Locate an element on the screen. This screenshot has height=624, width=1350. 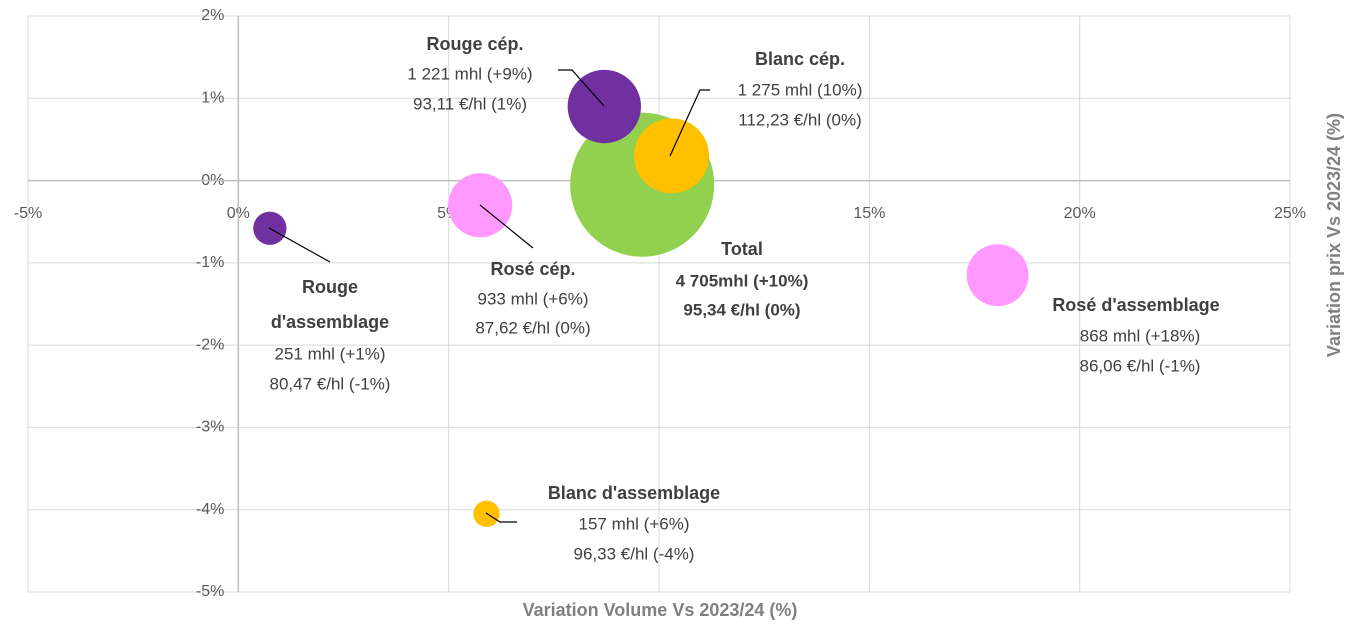
x-tick-label: 15% is located at coordinates (869, 213).